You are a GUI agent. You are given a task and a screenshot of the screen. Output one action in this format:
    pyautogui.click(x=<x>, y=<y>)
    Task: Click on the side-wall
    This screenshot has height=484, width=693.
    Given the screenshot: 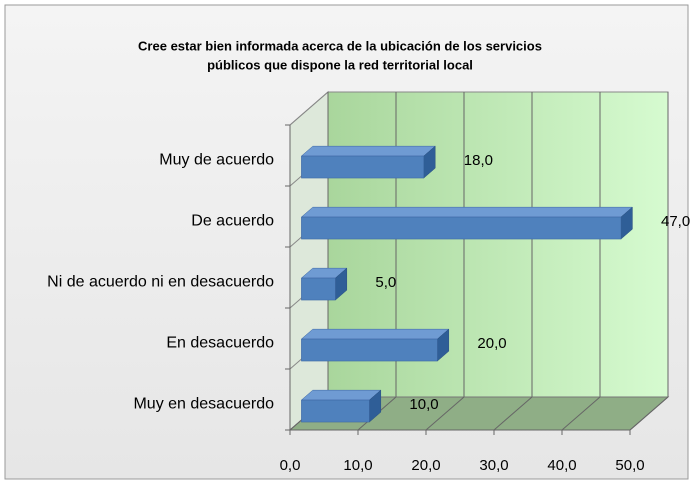 What is the action you would take?
    pyautogui.click(x=309, y=261)
    